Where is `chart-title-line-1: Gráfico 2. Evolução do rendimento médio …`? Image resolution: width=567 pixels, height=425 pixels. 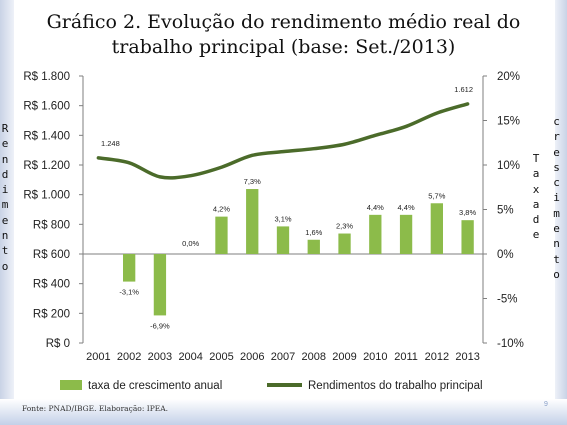 chart-title-line-1: Gráfico 2. Evolução do rendimento médio … is located at coordinates (283, 22).